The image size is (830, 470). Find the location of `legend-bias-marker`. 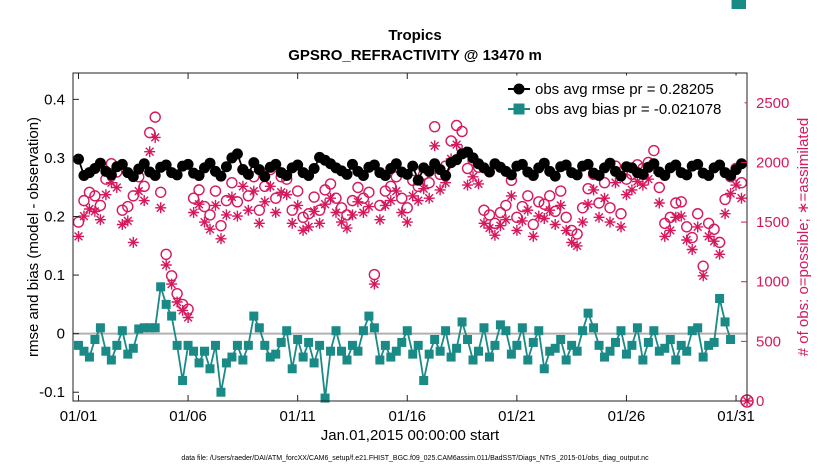

legend-bias-marker is located at coordinates (519, 109).